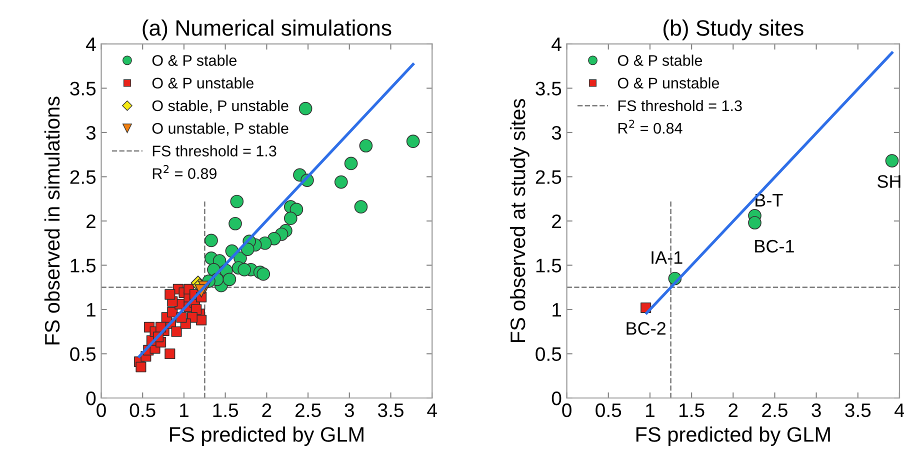 The height and width of the screenshot is (458, 904). I want to click on chart-title: (b) Study sites, so click(734, 30).